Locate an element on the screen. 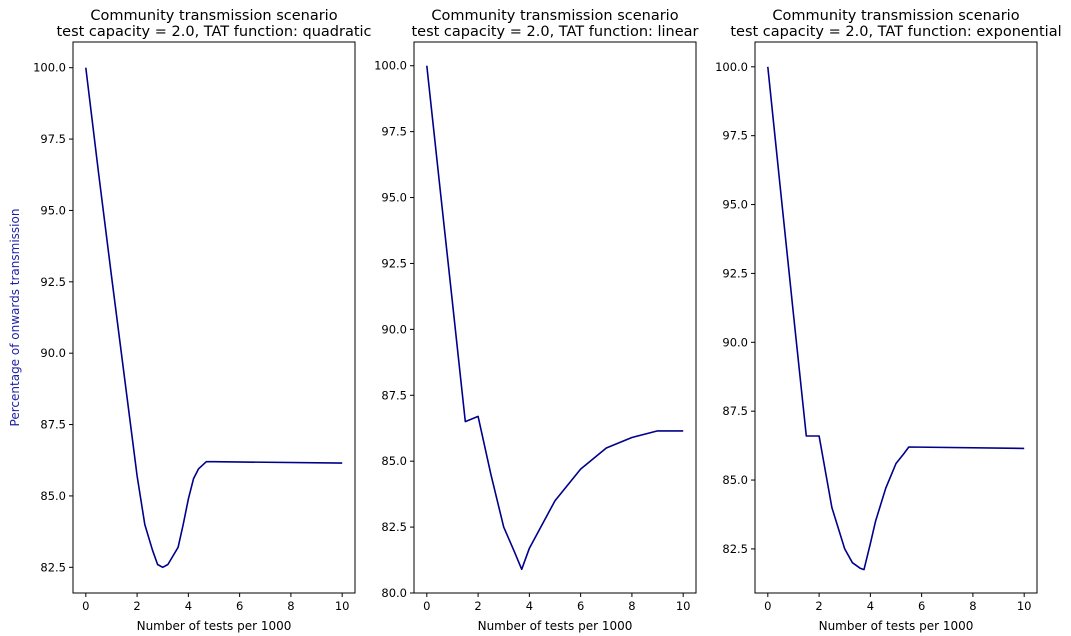 The height and width of the screenshot is (636, 1071). chart-1-xlabel: Number of tests per 1000 is located at coordinates (214, 626).